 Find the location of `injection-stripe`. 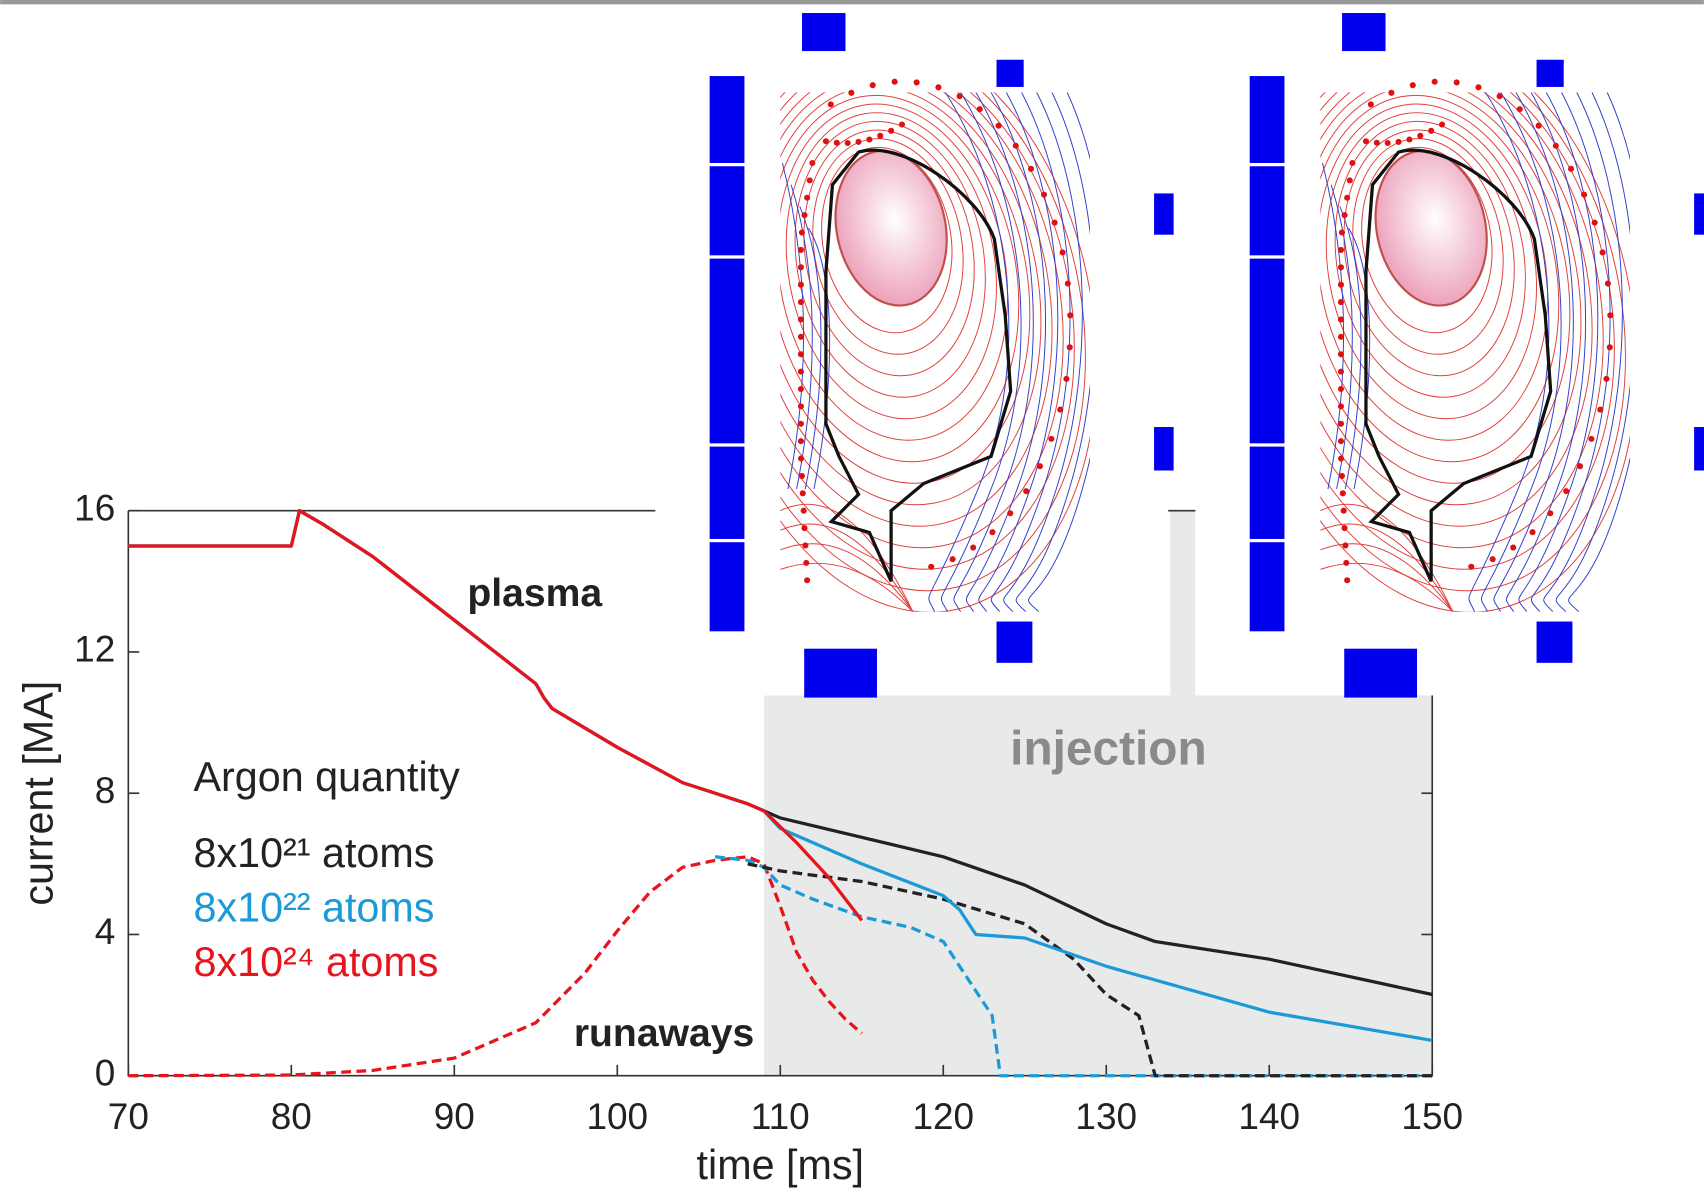

injection-stripe is located at coordinates (1183, 604).